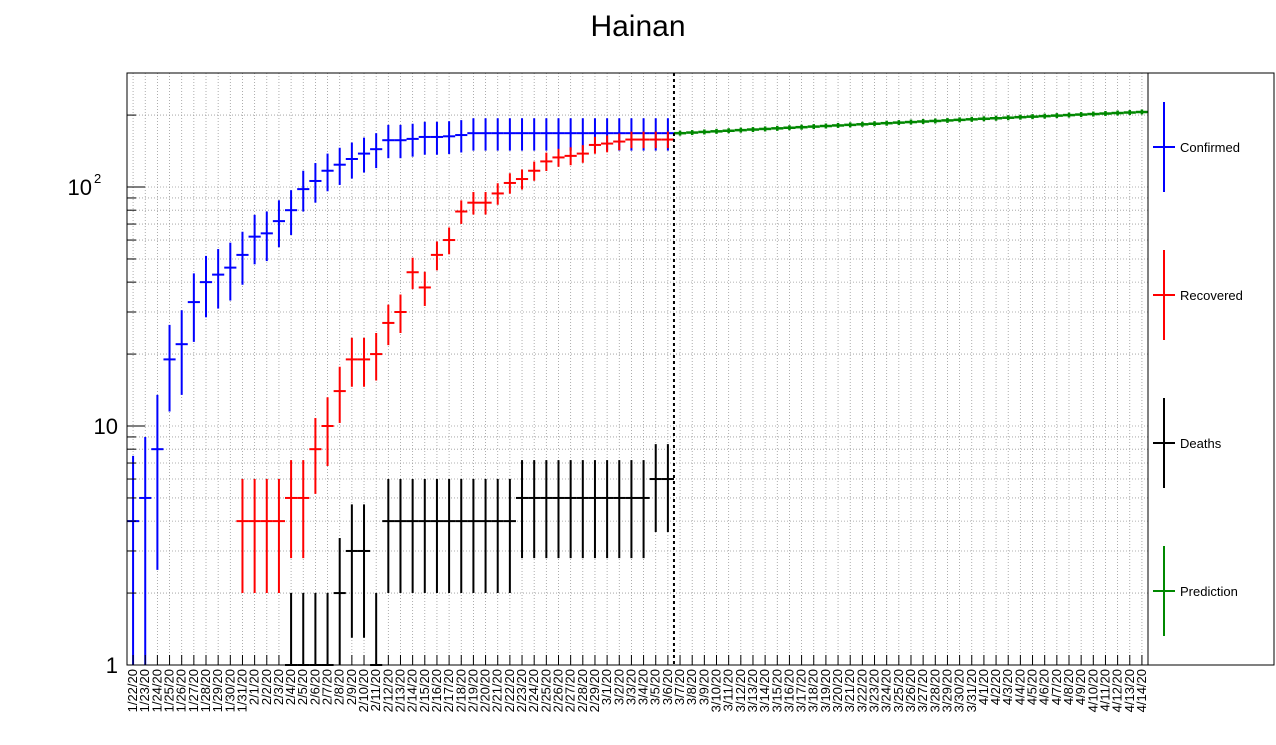  What do you see at coordinates (169, 690) in the screenshot?
I see `x-tick-label: 1/25/20` at bounding box center [169, 690].